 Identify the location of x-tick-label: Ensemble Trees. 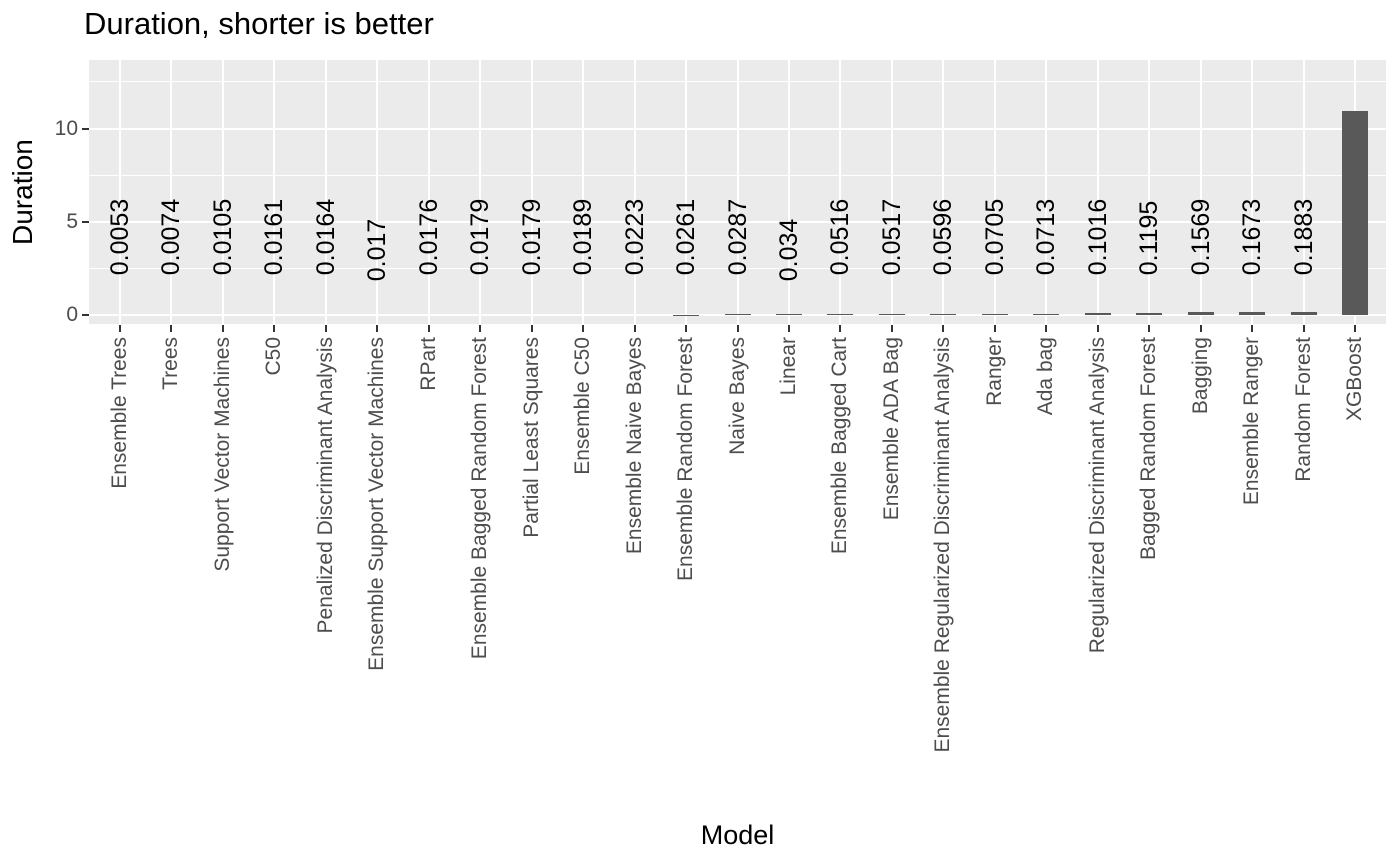
(119, 413).